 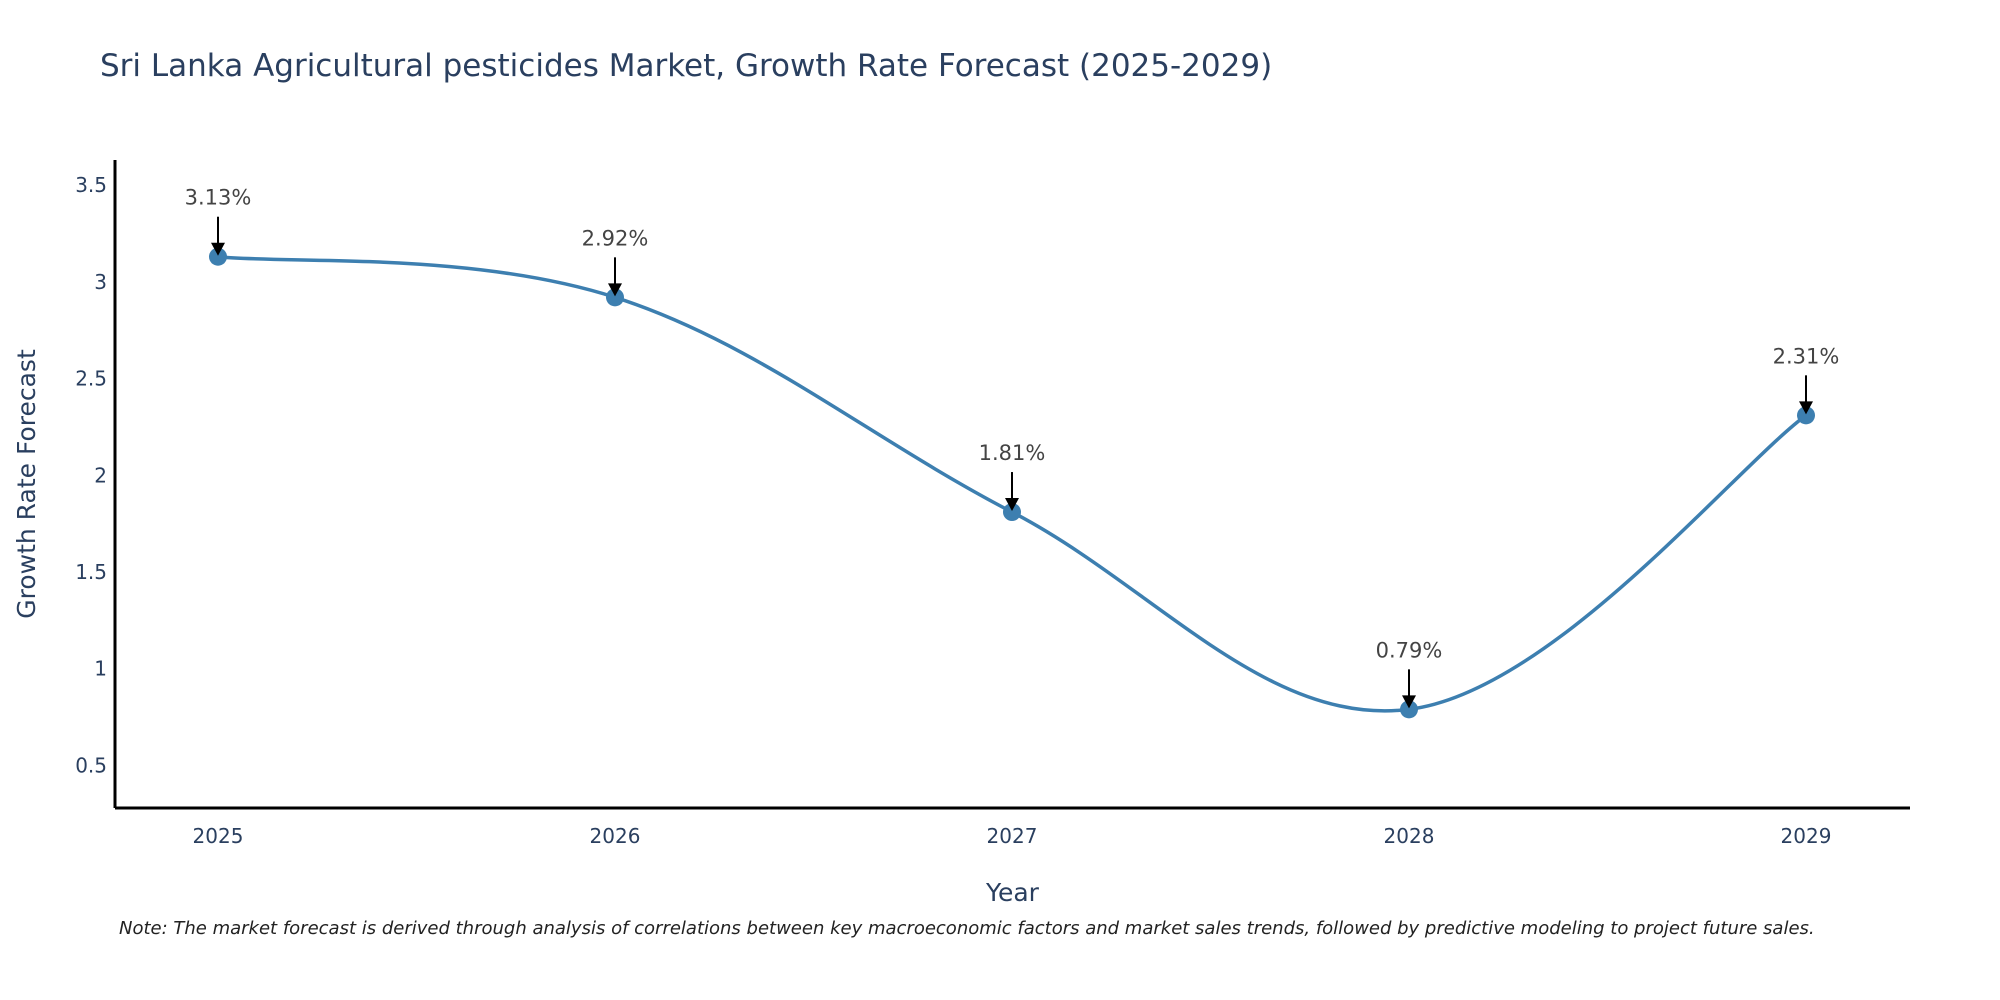 I want to click on x-tick-label: 2028, so click(x=1409, y=836).